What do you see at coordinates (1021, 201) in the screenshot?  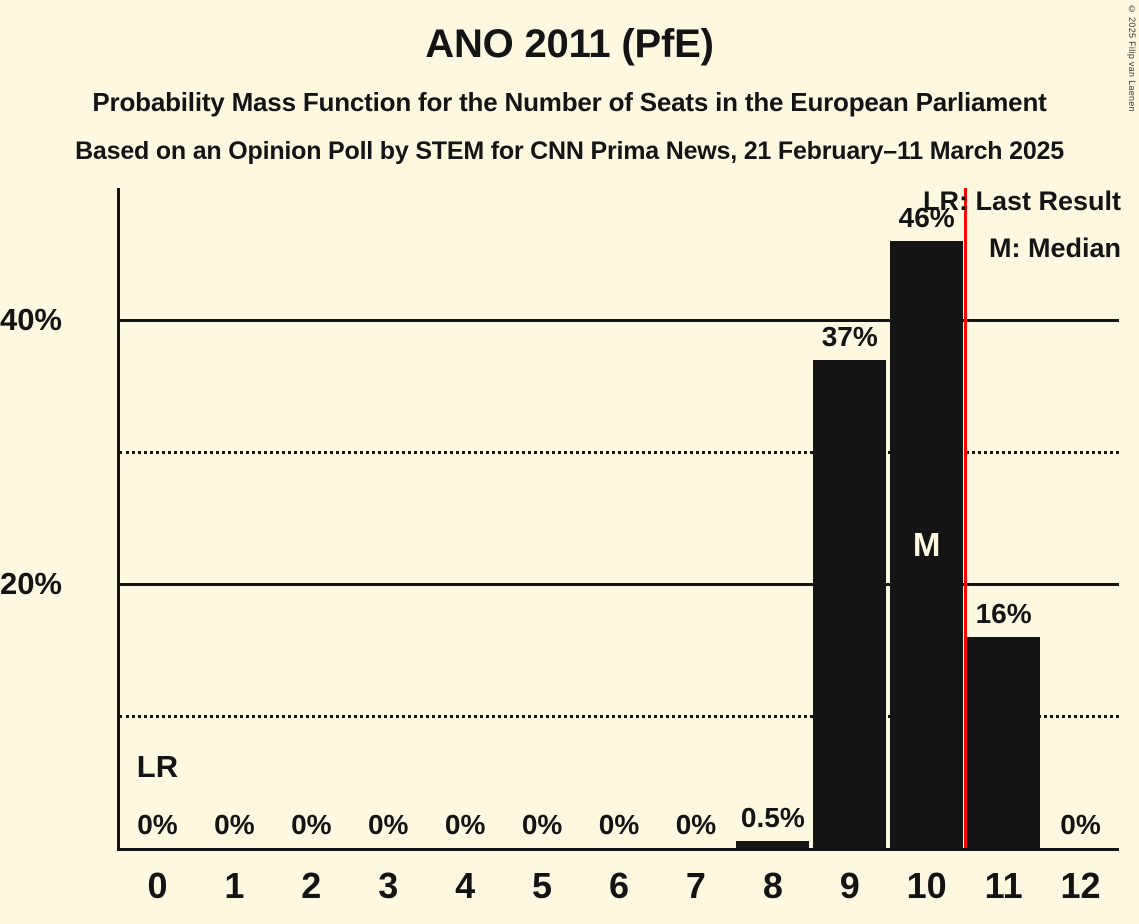 I see `legend-last-result: LR: Last Result` at bounding box center [1021, 201].